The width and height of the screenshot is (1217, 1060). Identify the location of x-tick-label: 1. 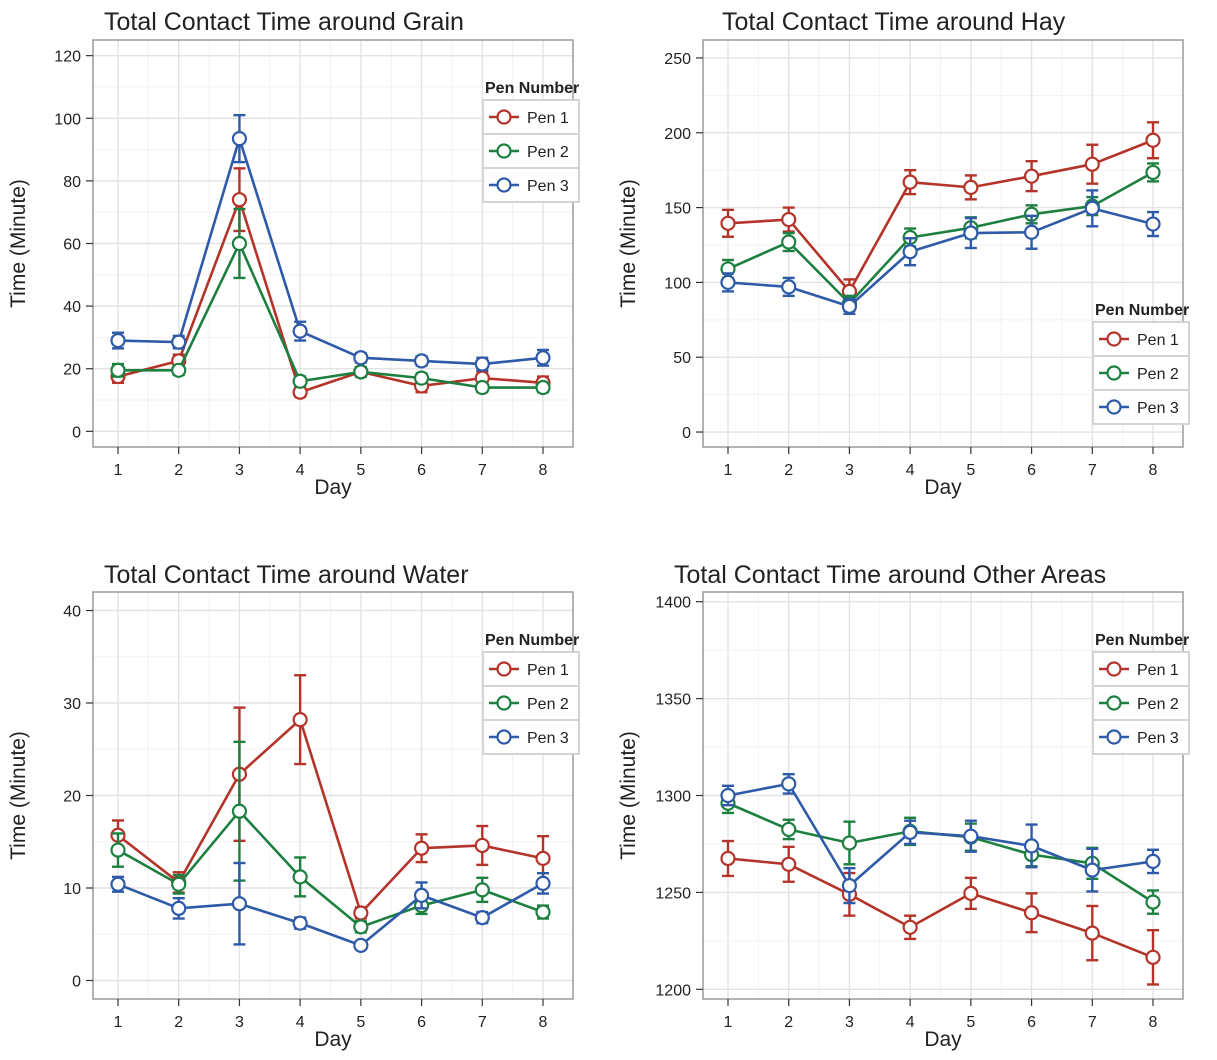
(728, 1022).